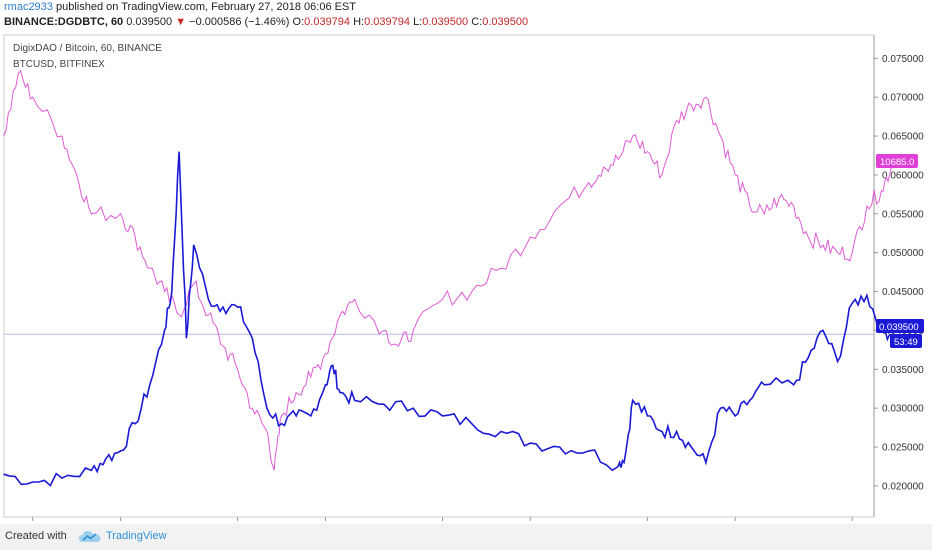 The image size is (932, 550). What do you see at coordinates (149, 22) in the screenshot?
I see `last-price: 0.039500` at bounding box center [149, 22].